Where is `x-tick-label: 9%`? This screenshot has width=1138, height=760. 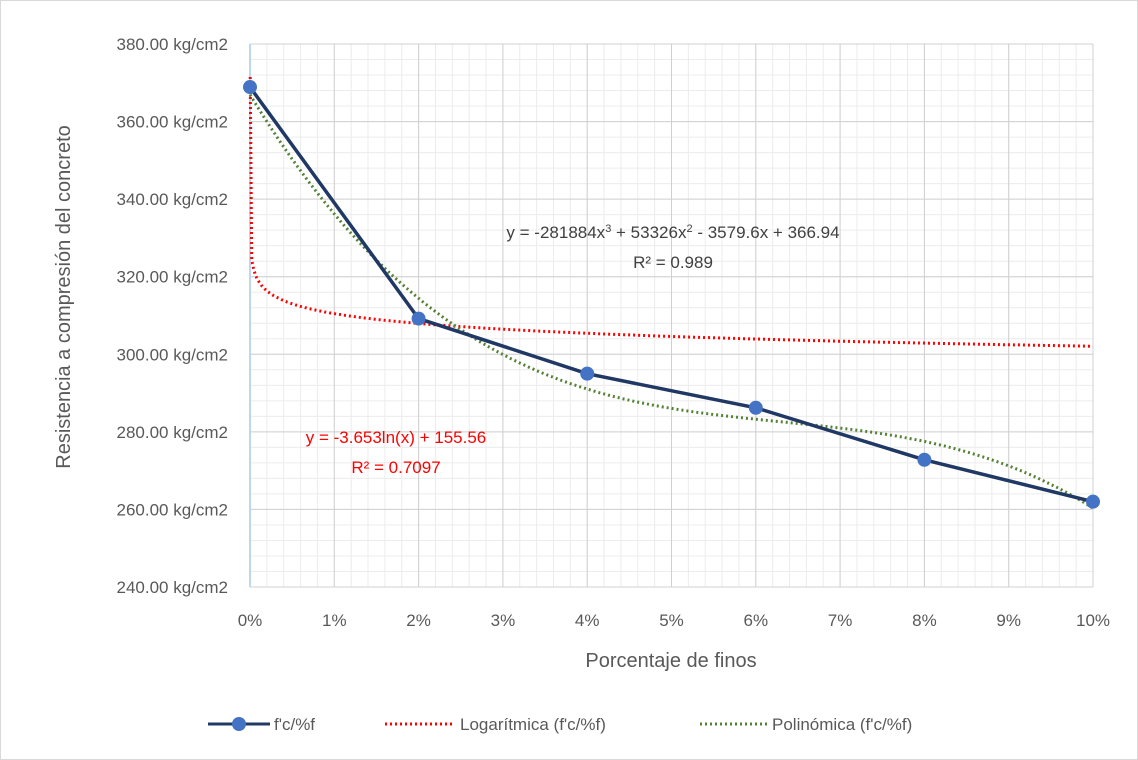
x-tick-label: 9% is located at coordinates (1008, 620).